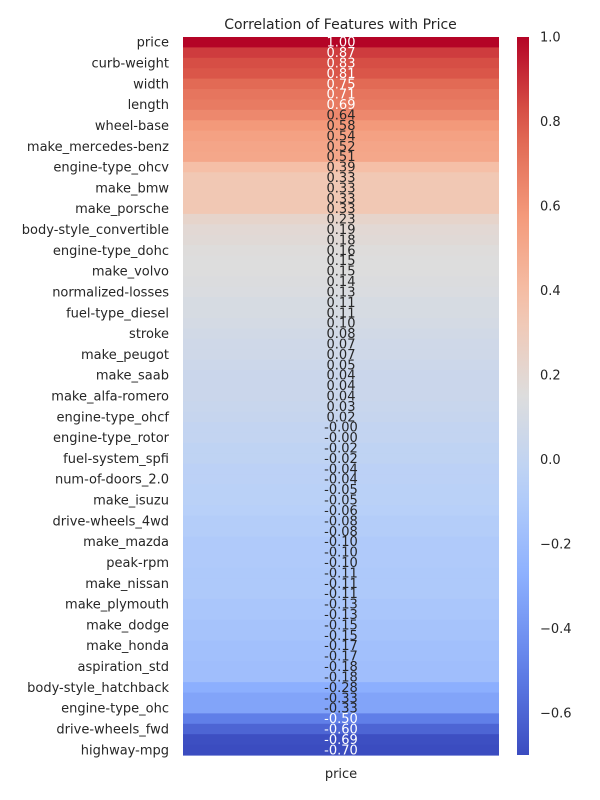  I want to click on row-label: make_mazda, so click(126, 542).